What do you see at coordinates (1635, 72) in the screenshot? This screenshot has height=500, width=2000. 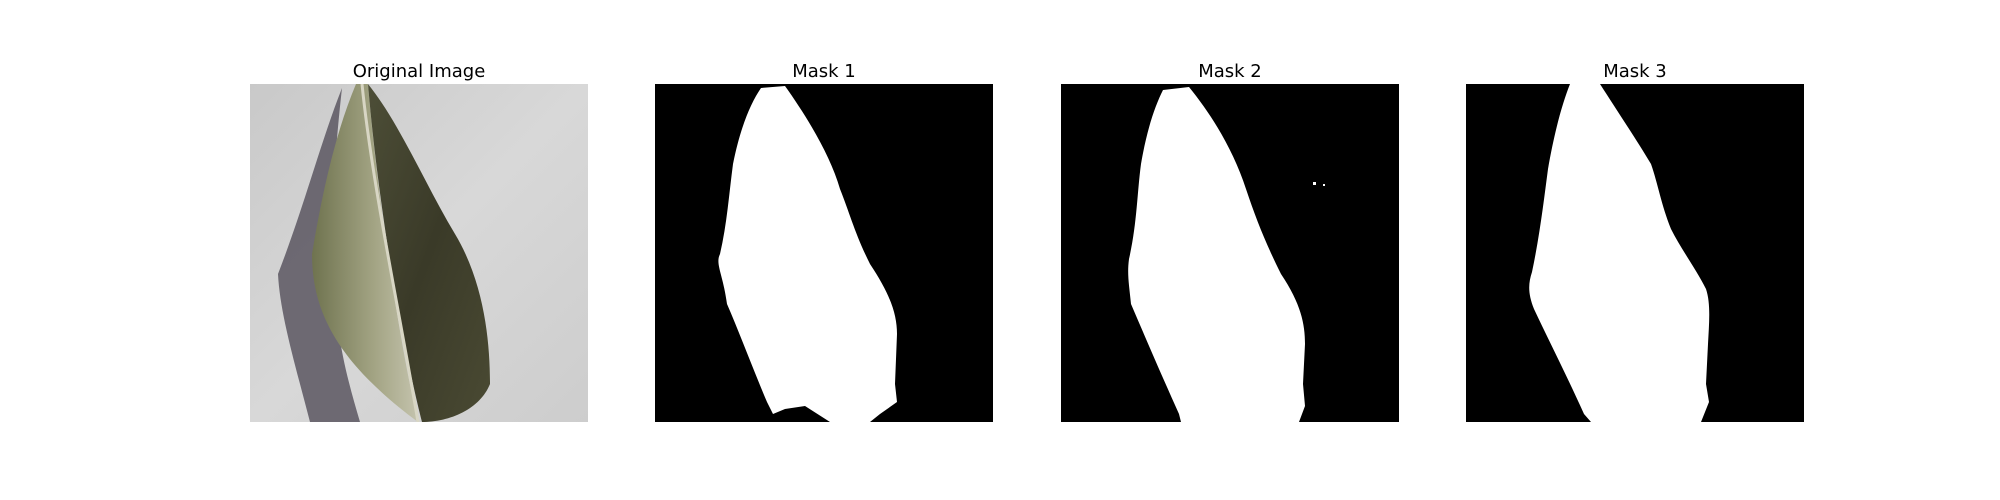 I see `panel-title: Mask 3` at bounding box center [1635, 72].